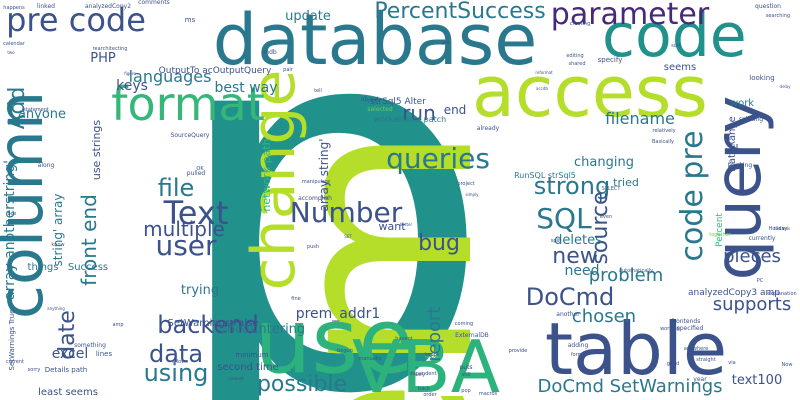 This screenshot has height=400, width=800. What do you see at coordinates (590, 92) in the screenshot?
I see `cloud-word: access` at bounding box center [590, 92].